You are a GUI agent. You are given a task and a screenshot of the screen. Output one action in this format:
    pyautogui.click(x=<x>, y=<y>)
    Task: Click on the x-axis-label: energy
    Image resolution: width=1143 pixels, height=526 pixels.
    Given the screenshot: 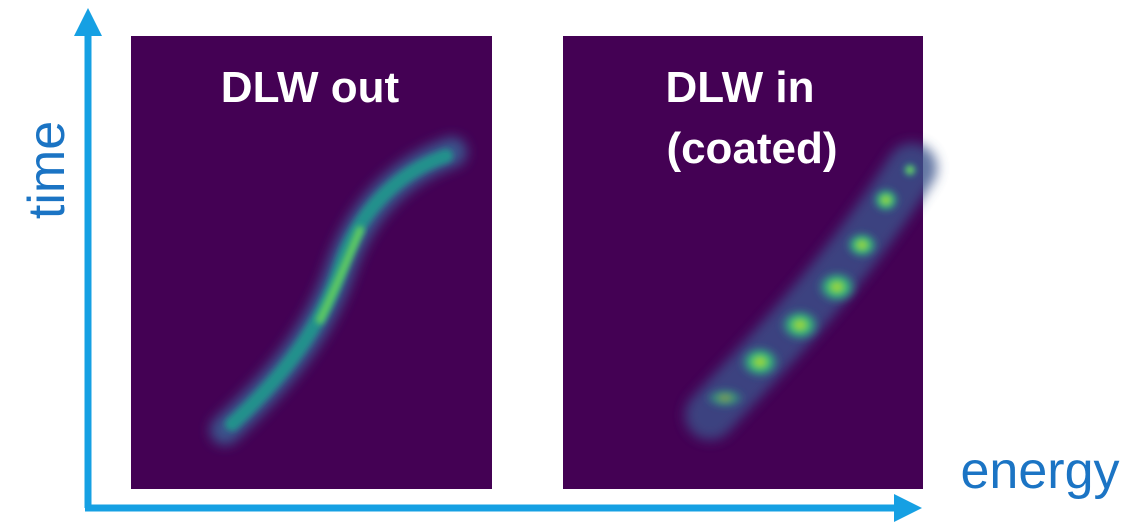 What is the action you would take?
    pyautogui.click(x=1040, y=471)
    